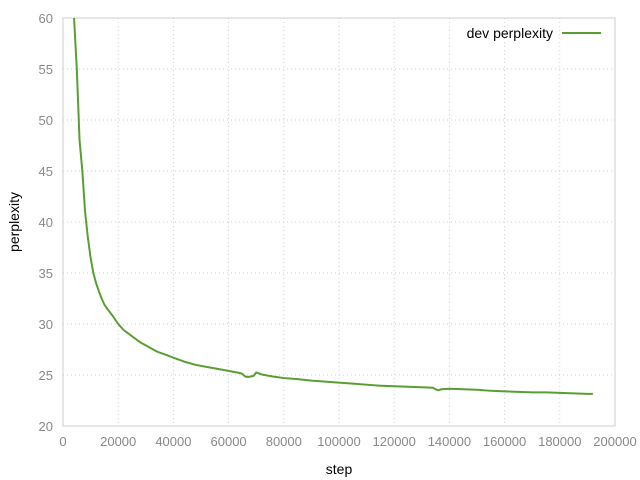 The width and height of the screenshot is (640, 480). Describe the element at coordinates (46, 69) in the screenshot. I see `y-tick-label: 55` at that location.